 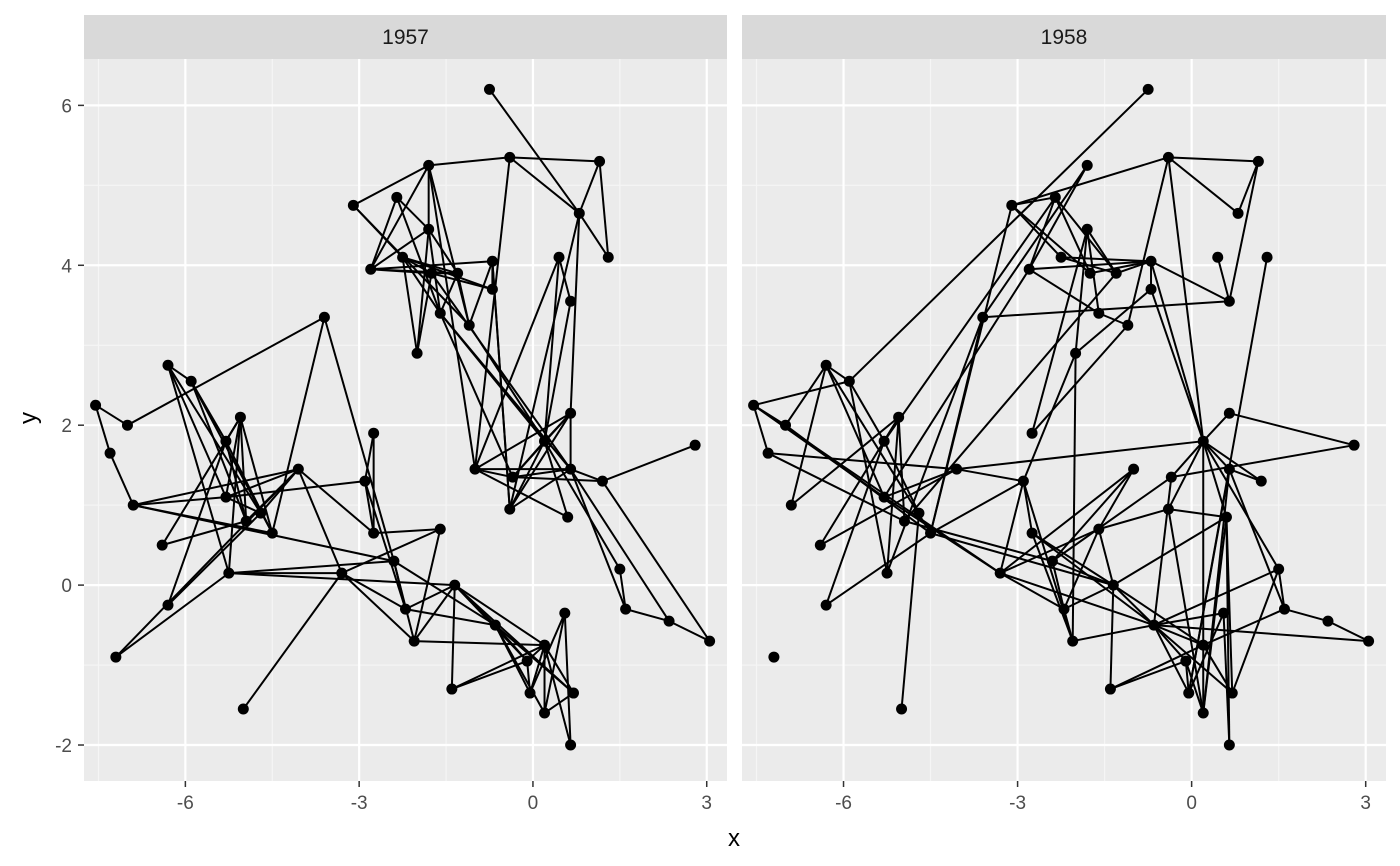 I want to click on x-axis-tick-label: -3, so click(x=1017, y=803).